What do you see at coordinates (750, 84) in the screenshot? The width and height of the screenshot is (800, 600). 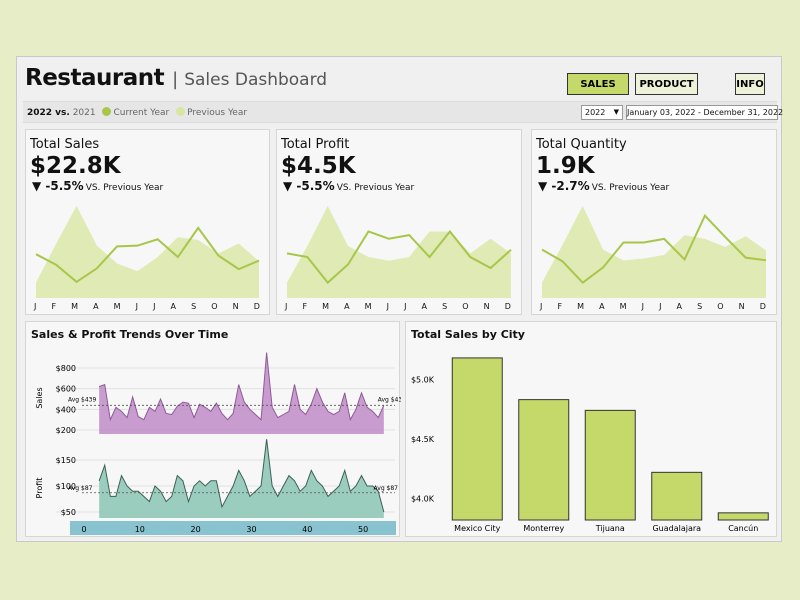 I see `info-button: INFO` at bounding box center [750, 84].